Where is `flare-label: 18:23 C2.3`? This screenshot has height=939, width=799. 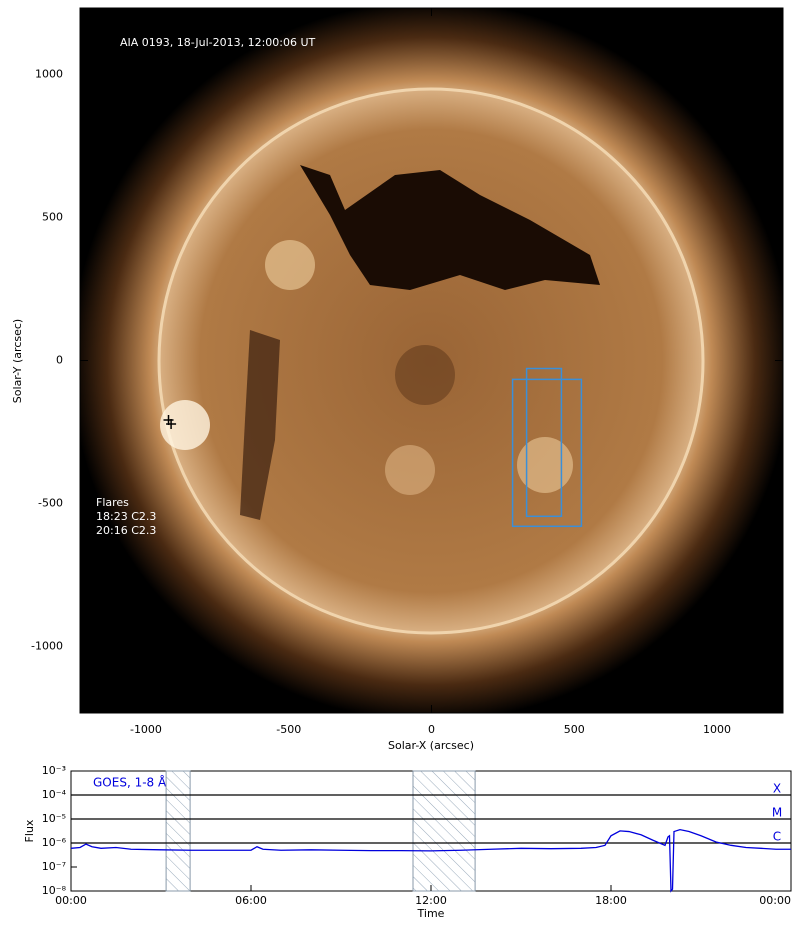 flare-label: 18:23 C2.3 is located at coordinates (126, 516).